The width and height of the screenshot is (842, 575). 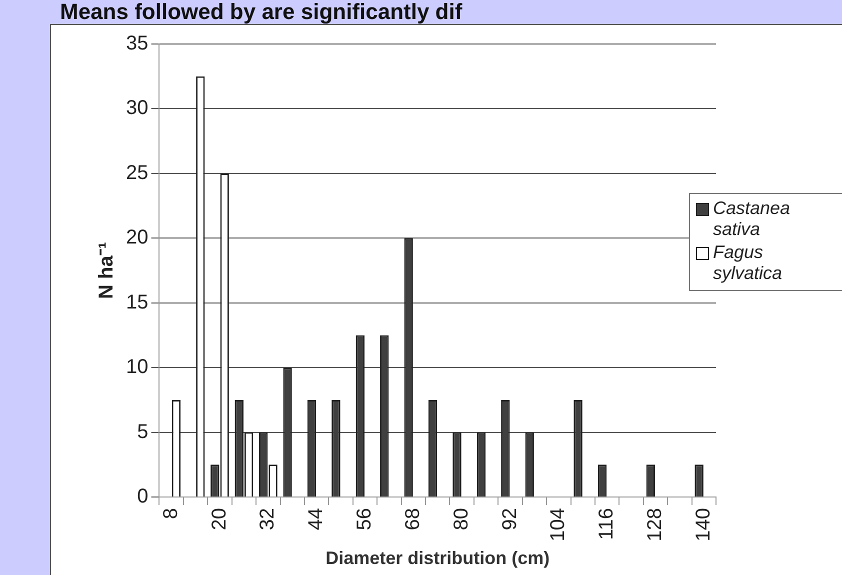 What do you see at coordinates (365, 519) in the screenshot?
I see `x-tick-label: 56` at bounding box center [365, 519].